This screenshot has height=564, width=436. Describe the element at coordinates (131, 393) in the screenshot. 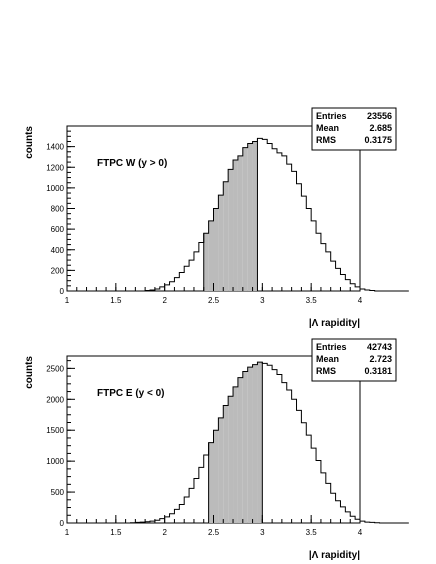

I see `plot-annotation: FTPC E (y < 0)` at that location.